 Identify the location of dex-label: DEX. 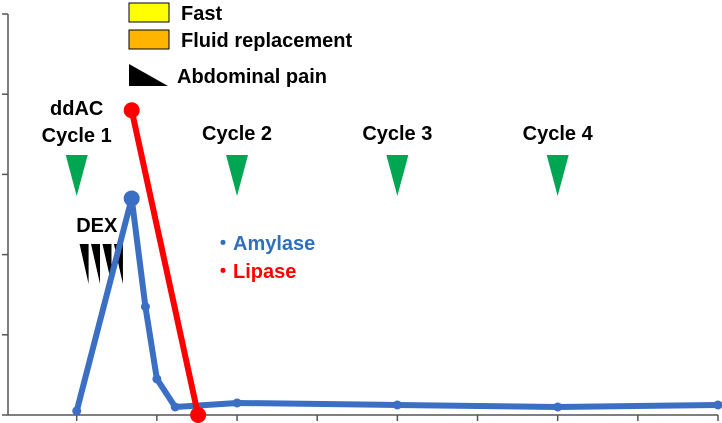
(97, 226).